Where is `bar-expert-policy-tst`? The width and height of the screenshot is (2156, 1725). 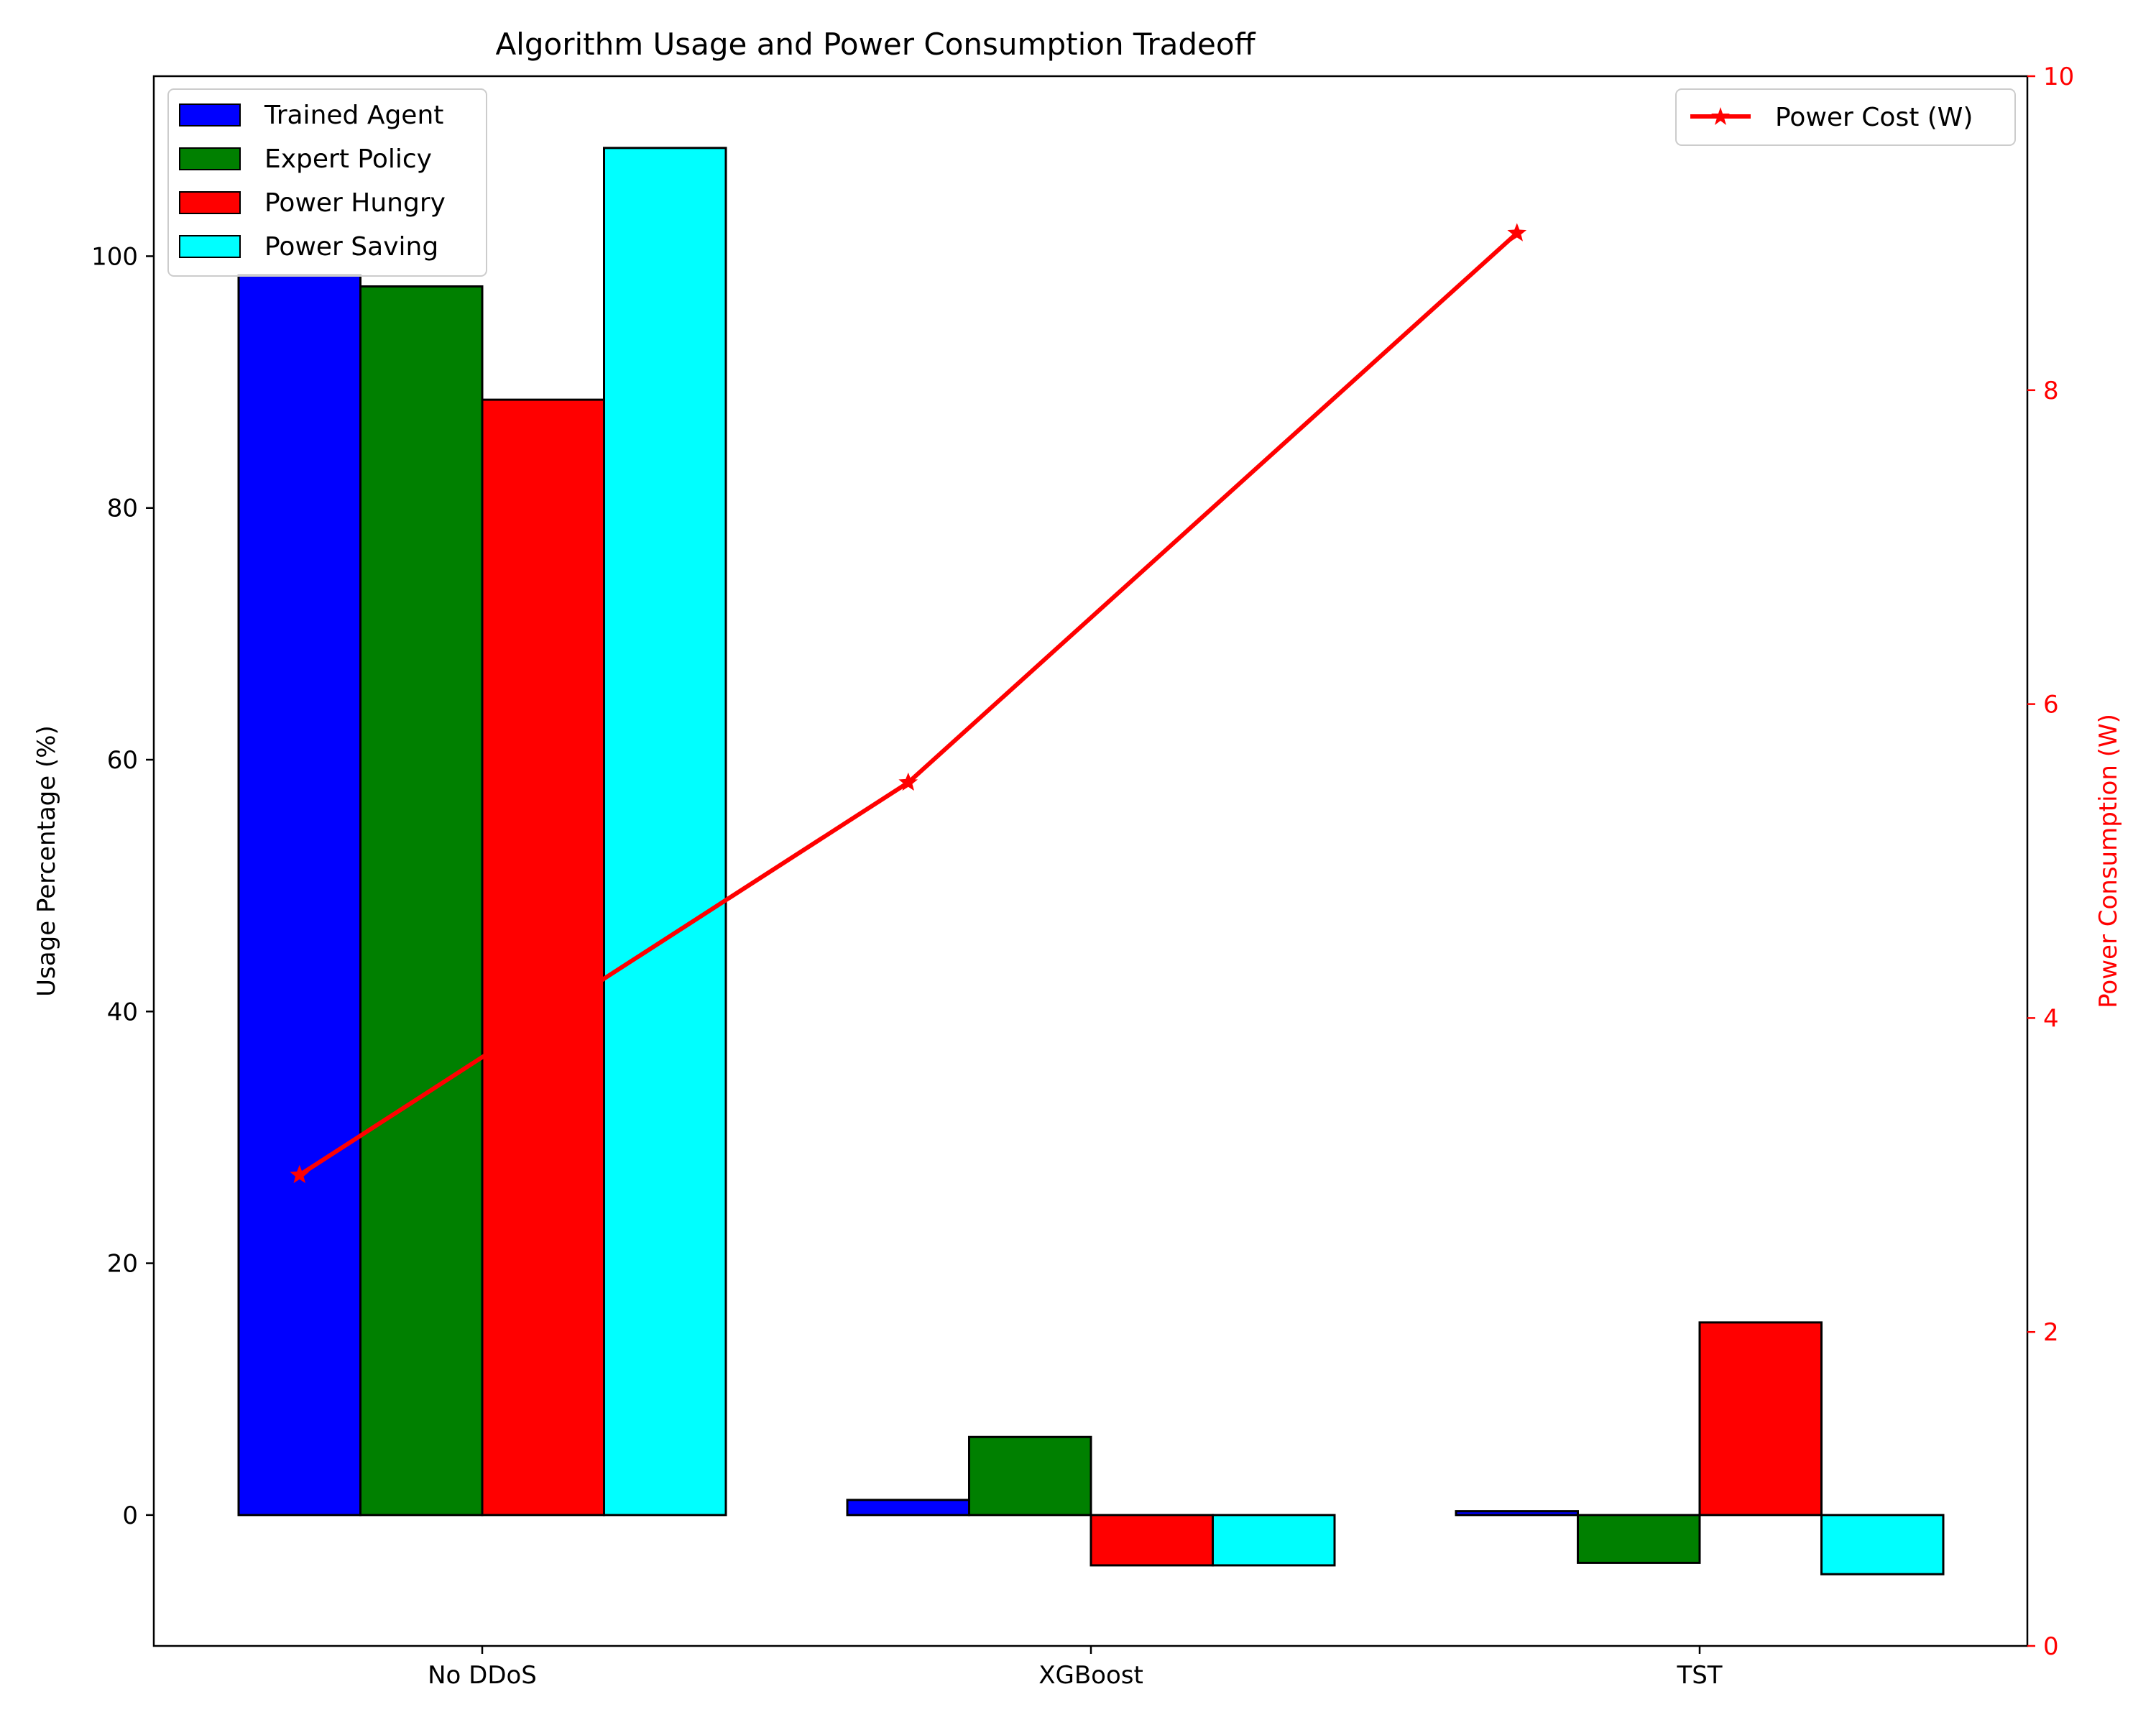 bar-expert-policy-tst is located at coordinates (1639, 1539).